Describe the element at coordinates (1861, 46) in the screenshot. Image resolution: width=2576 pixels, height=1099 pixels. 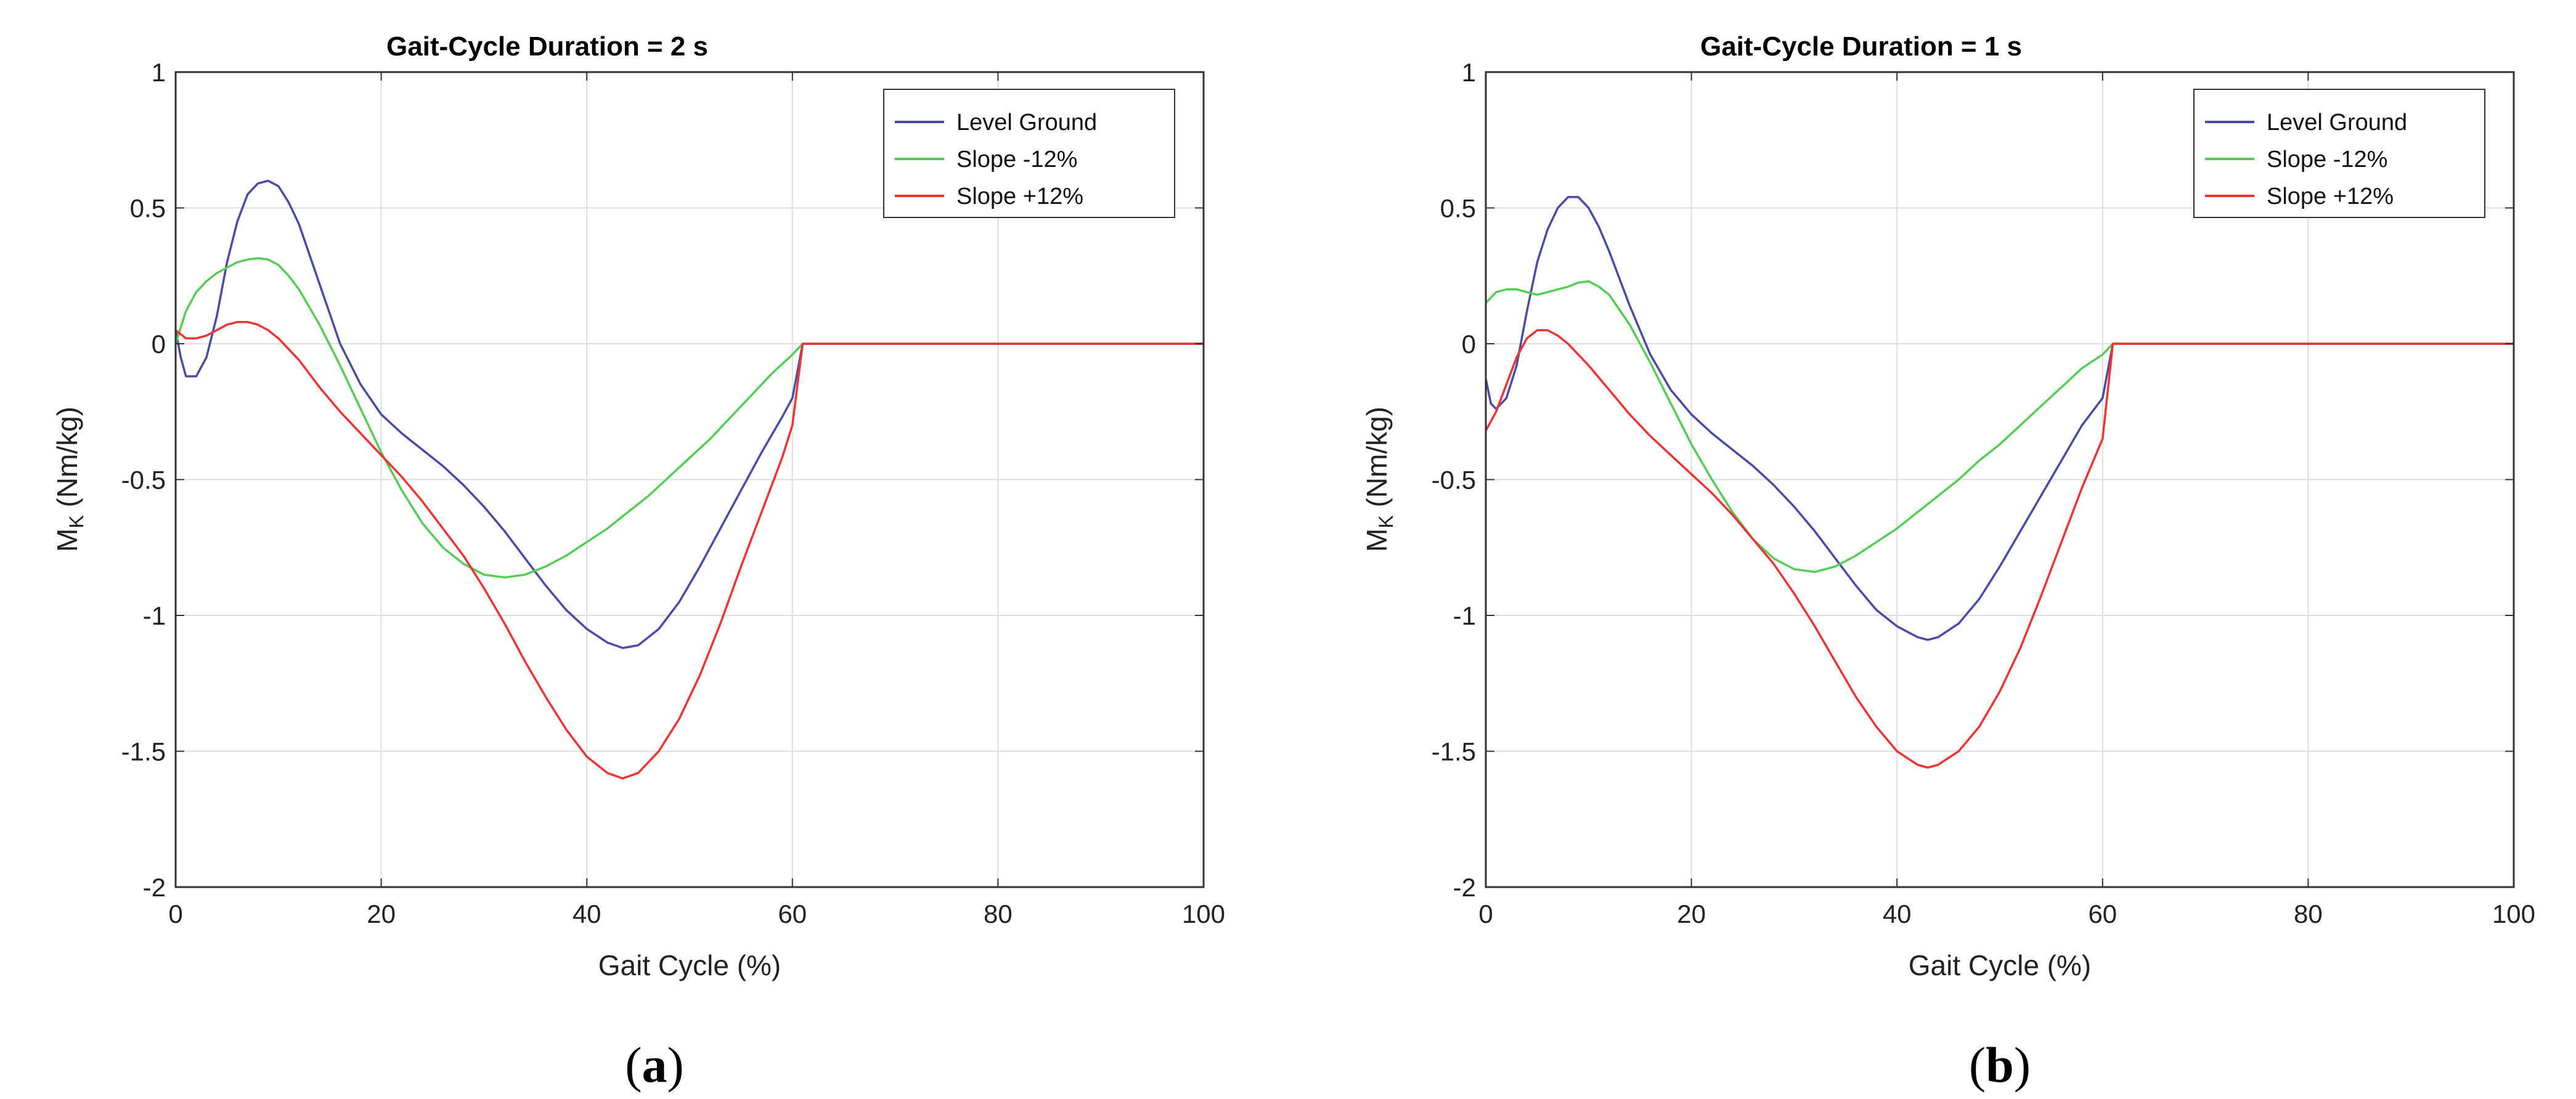
I see `chart-title: Gait-Cycle Duration = 1 s` at that location.